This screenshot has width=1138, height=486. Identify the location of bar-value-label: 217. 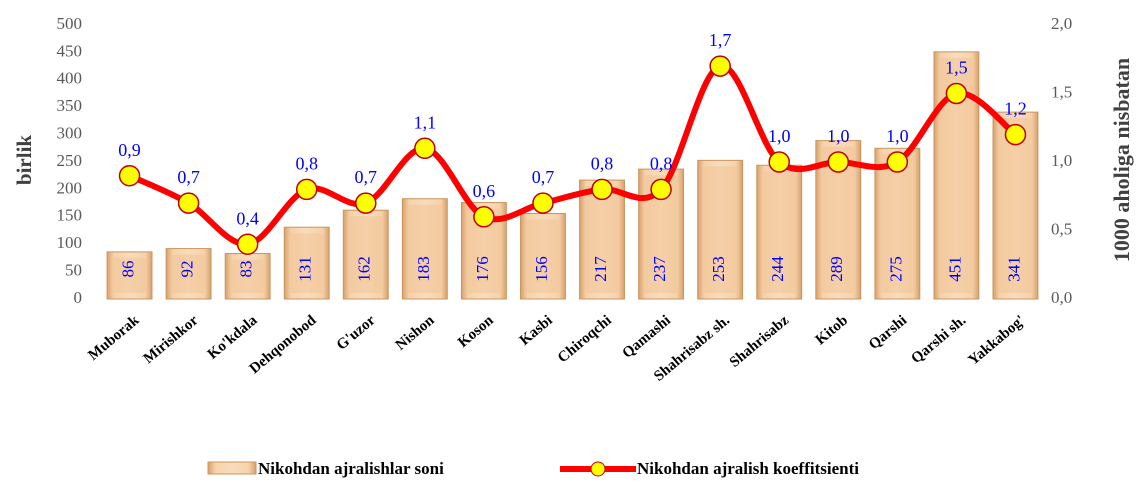
(600, 269).